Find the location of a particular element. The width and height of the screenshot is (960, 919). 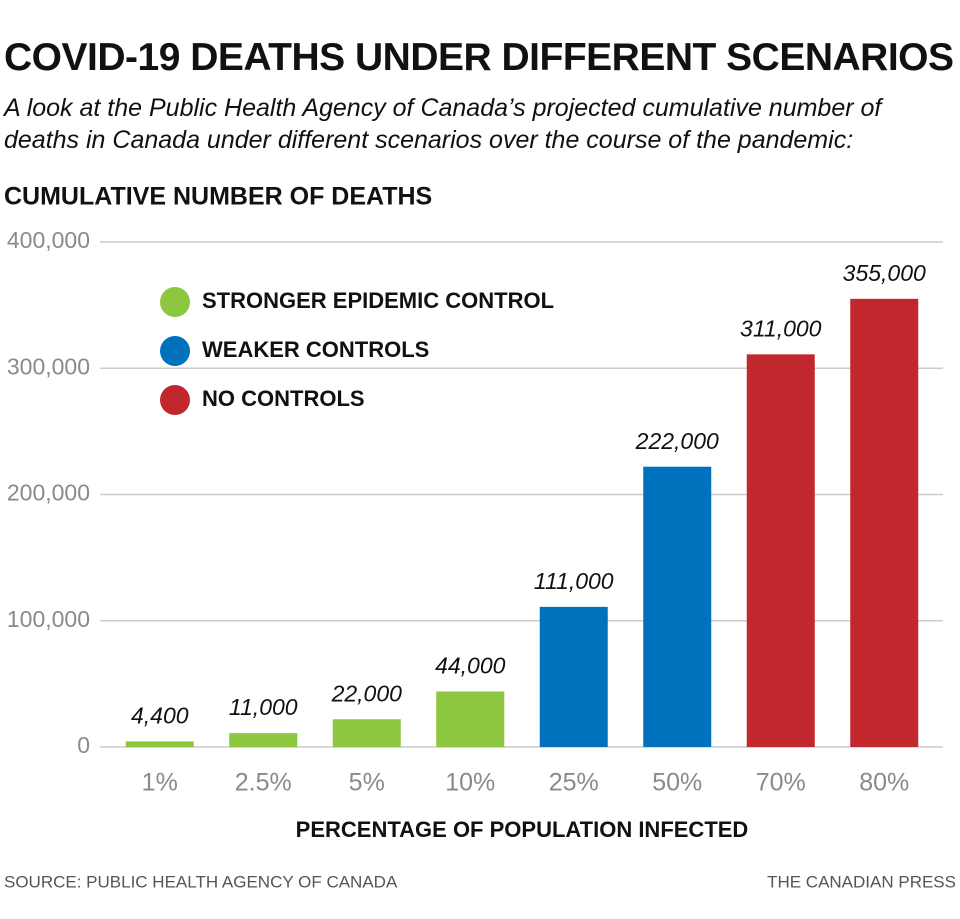

legend-label: NO CONTROLS is located at coordinates (283, 398).